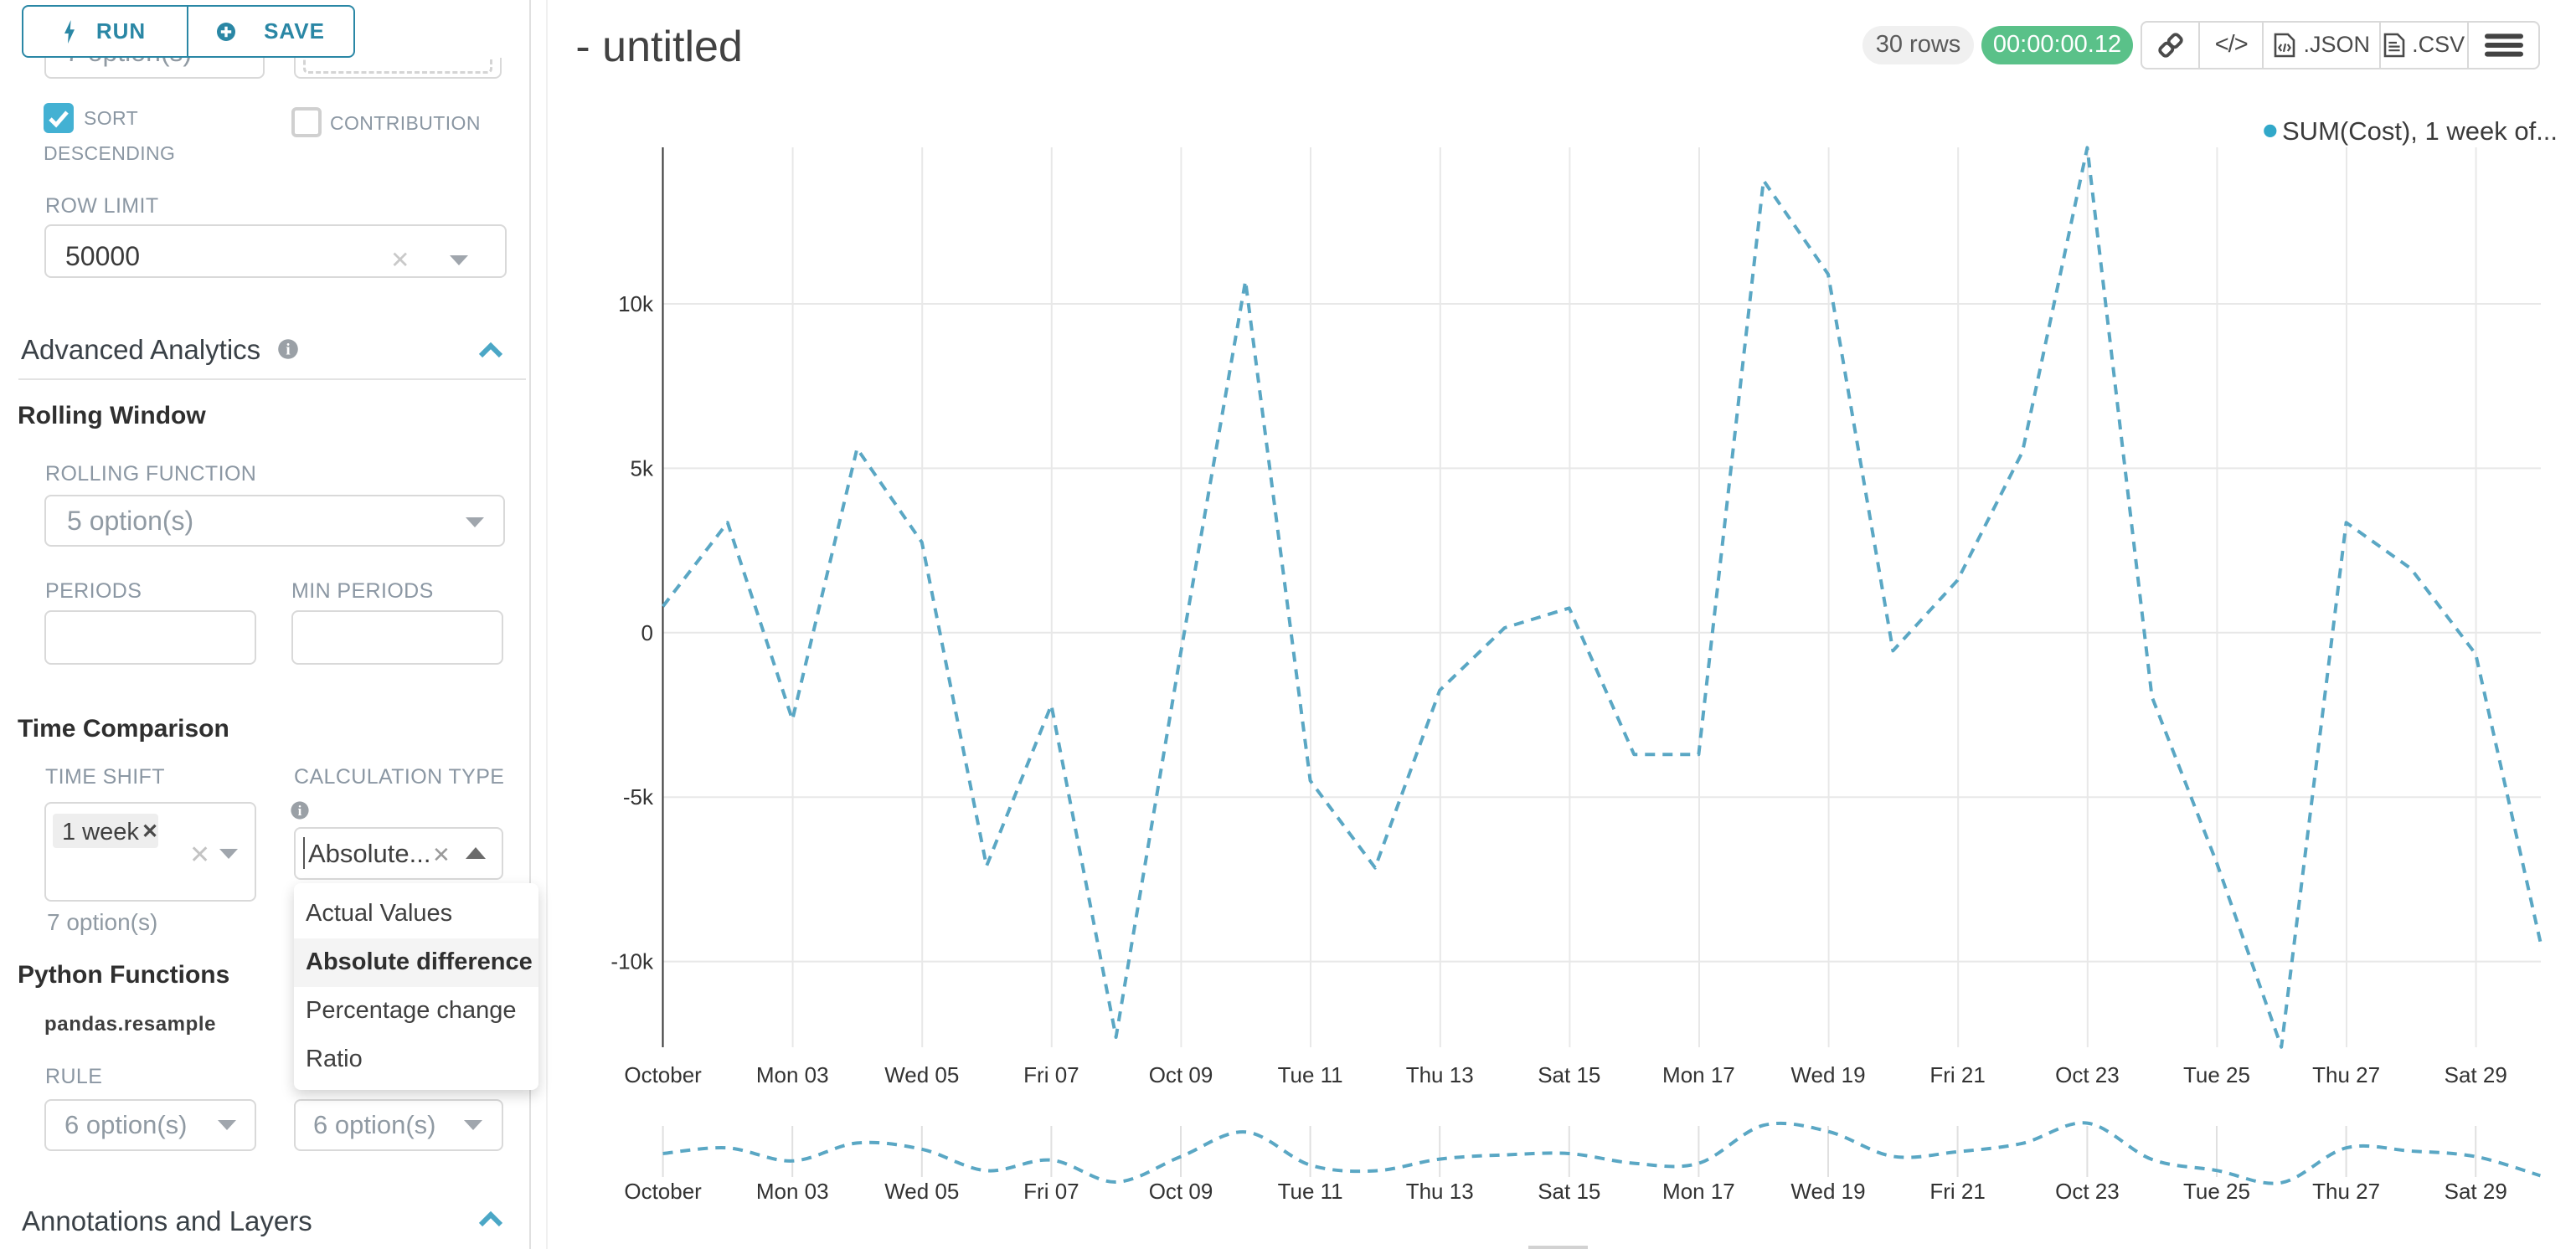  Describe the element at coordinates (632, 961) in the screenshot. I see `svg-text: -10k` at that location.